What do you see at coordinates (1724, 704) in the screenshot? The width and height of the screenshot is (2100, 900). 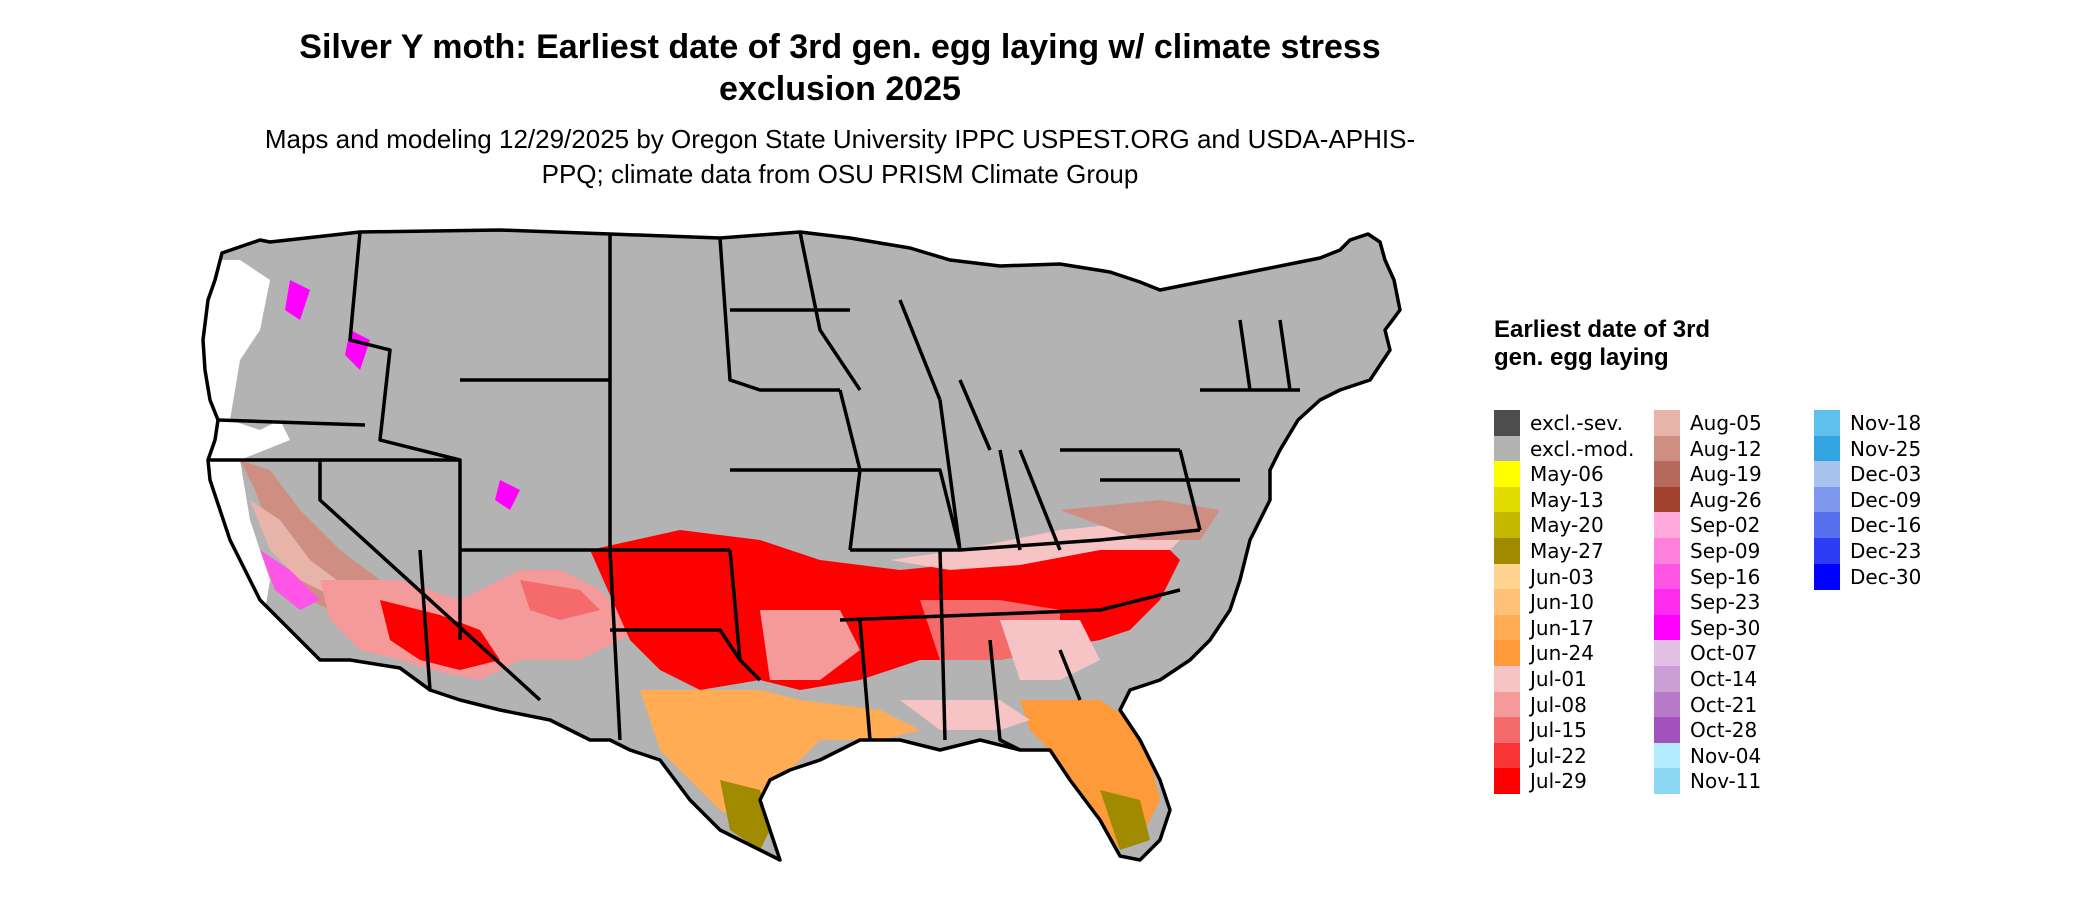 I see `legend-label: Oct-21` at bounding box center [1724, 704].